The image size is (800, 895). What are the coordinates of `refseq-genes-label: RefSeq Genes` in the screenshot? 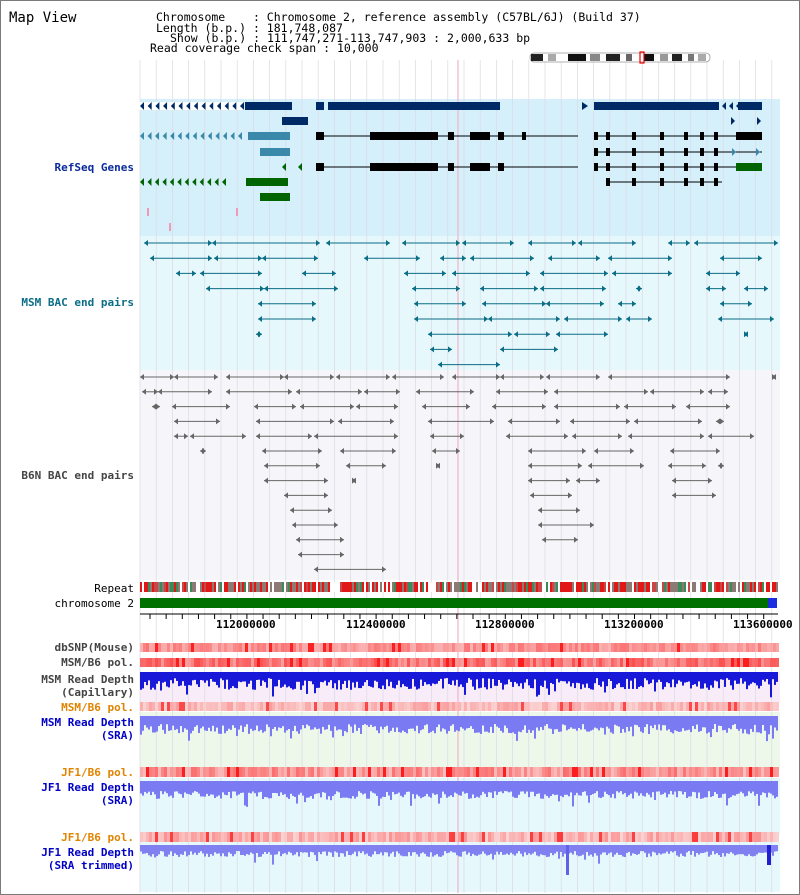 It's located at (94, 167).